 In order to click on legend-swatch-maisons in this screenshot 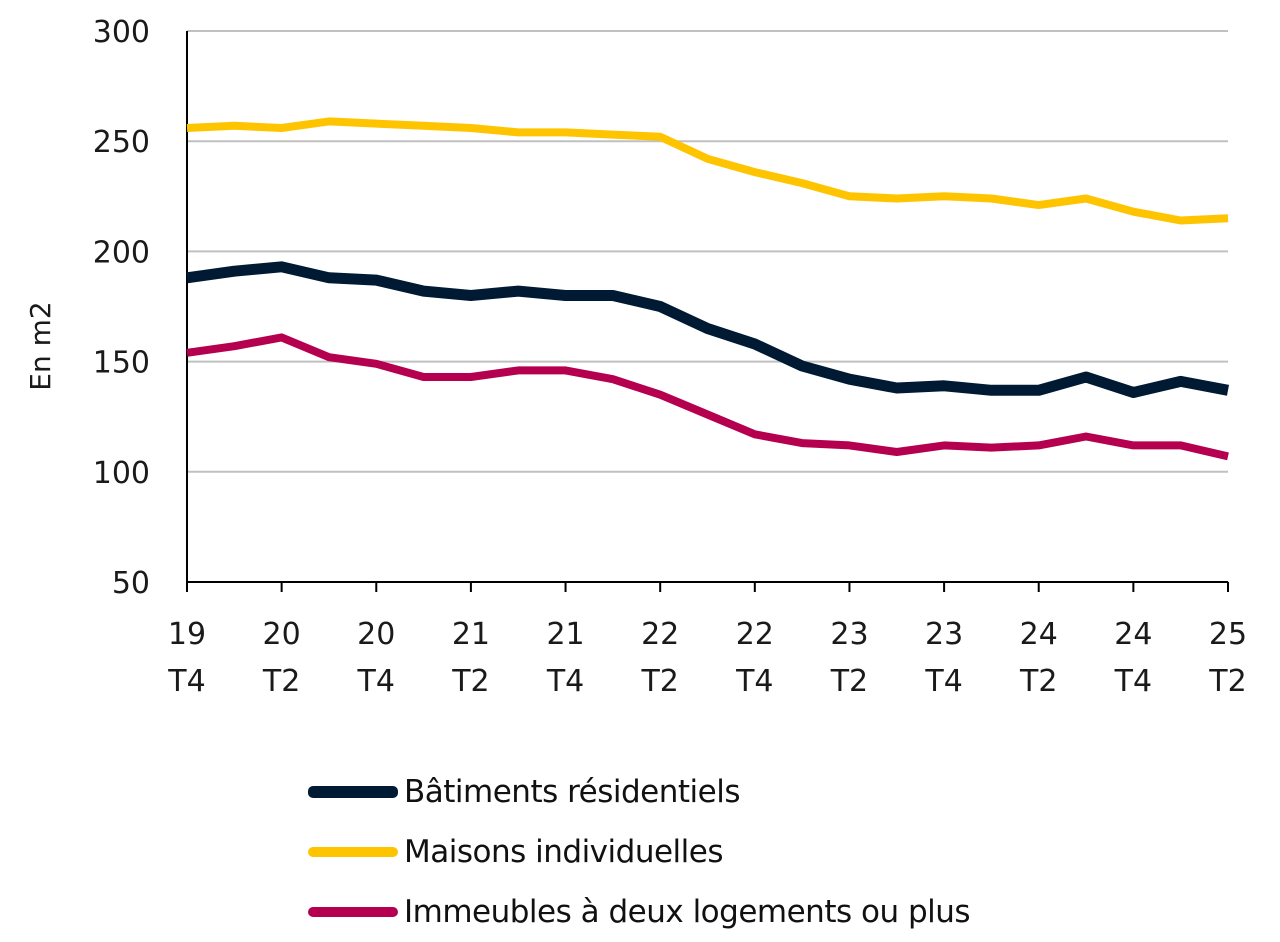, I will do `click(353, 852)`.